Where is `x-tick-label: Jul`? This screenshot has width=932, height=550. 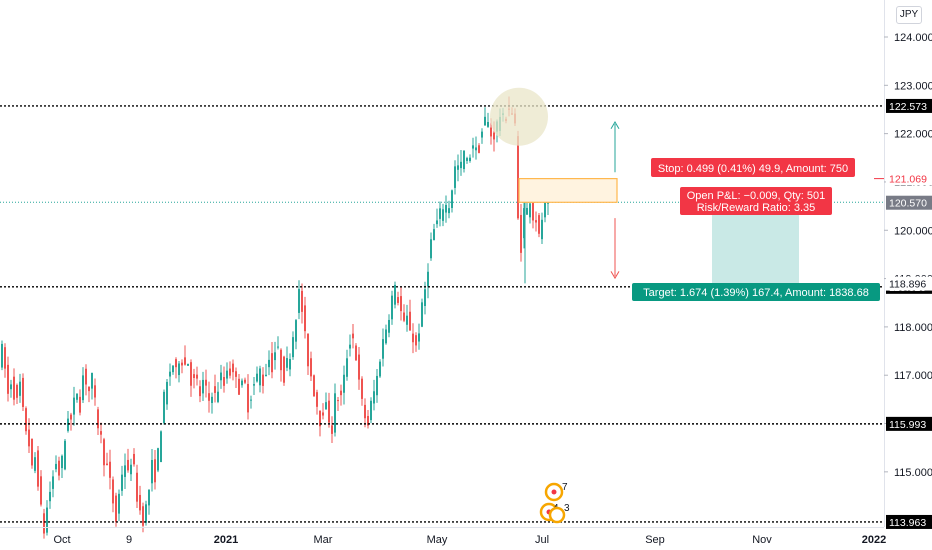 x-tick-label: Jul is located at coordinates (542, 540).